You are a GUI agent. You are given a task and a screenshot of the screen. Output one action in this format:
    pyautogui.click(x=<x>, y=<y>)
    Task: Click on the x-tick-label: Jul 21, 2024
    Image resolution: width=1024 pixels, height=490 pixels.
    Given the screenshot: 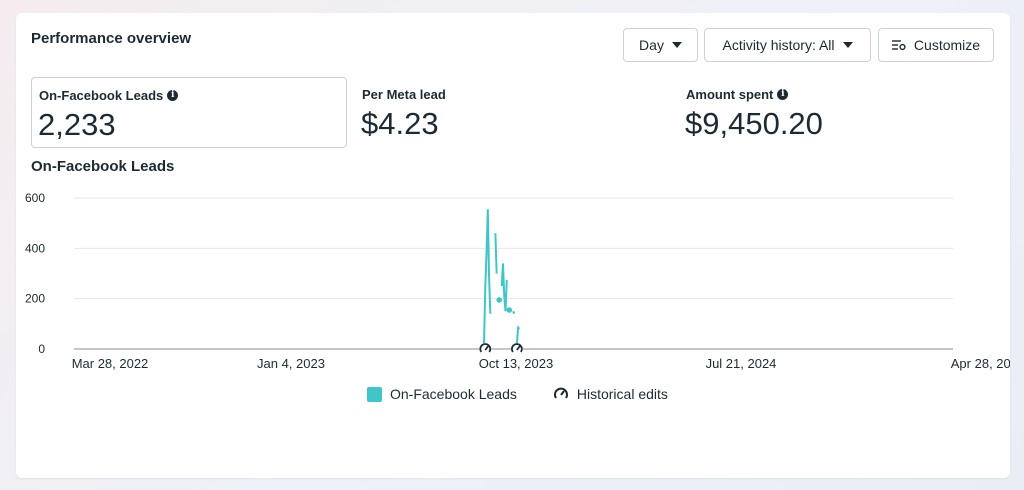 What is the action you would take?
    pyautogui.click(x=741, y=363)
    